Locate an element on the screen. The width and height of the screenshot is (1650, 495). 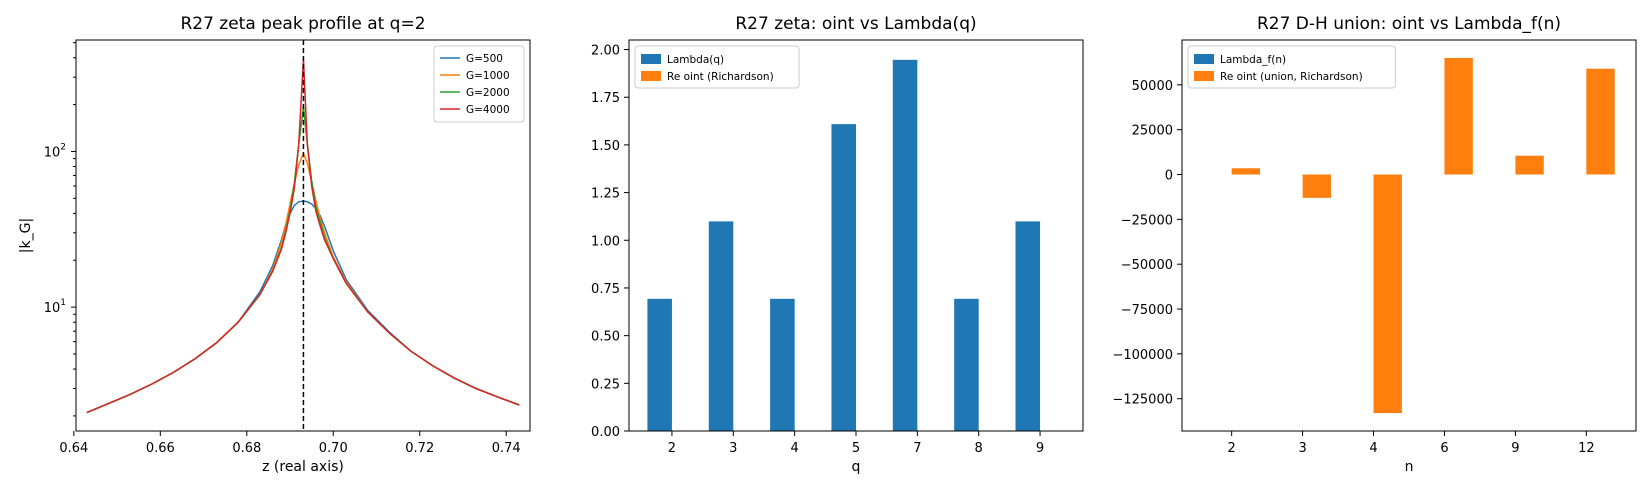
y-tick-label: 0.25 is located at coordinates (605, 384).